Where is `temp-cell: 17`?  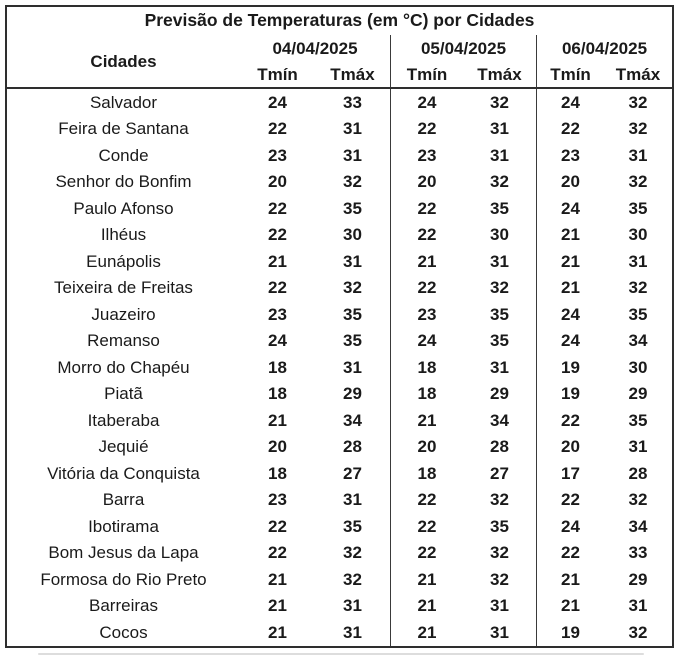 temp-cell: 17 is located at coordinates (570, 473).